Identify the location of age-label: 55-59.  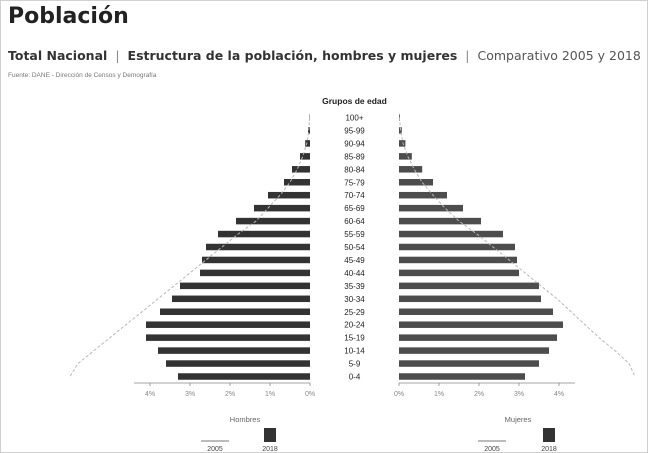
(354, 234).